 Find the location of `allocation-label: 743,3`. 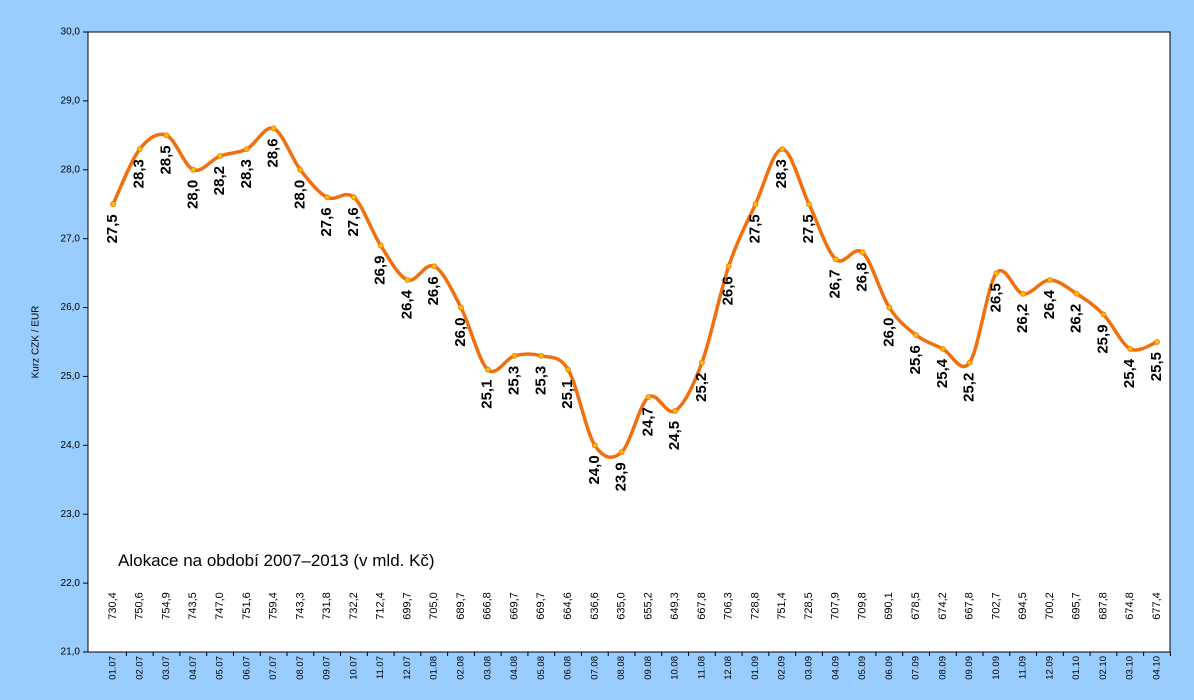

allocation-label: 743,3 is located at coordinates (300, 606).